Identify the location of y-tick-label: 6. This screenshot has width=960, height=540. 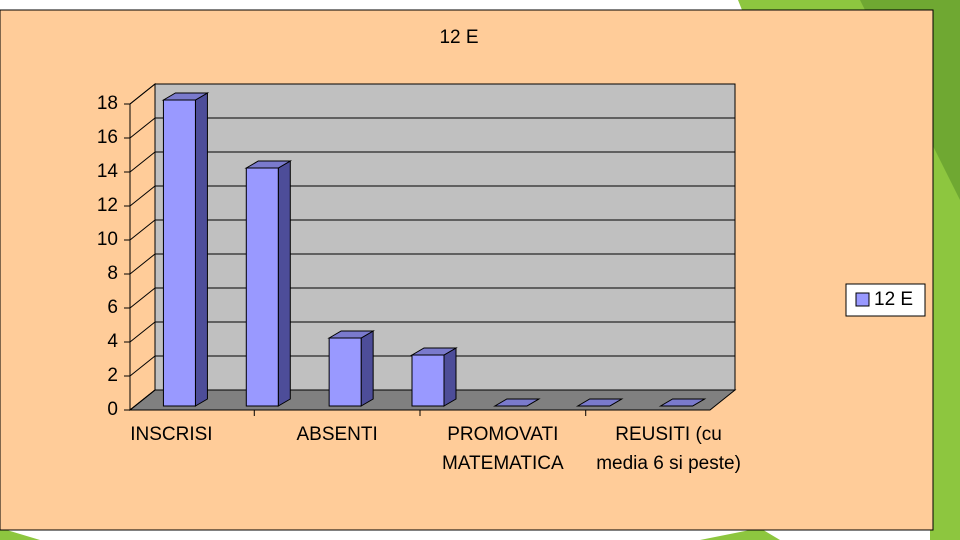
(112, 307).